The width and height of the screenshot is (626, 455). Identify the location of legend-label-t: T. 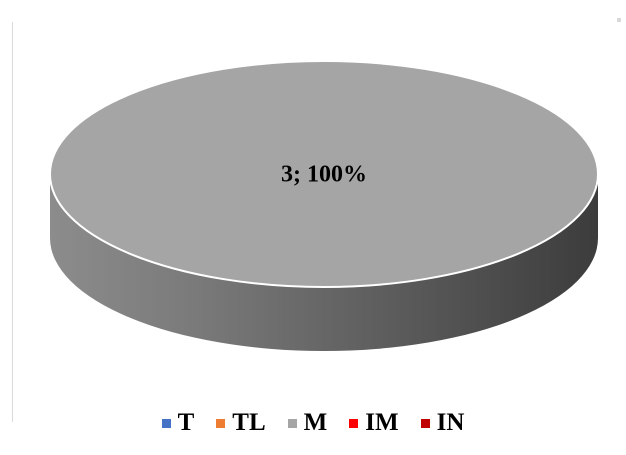
(186, 422).